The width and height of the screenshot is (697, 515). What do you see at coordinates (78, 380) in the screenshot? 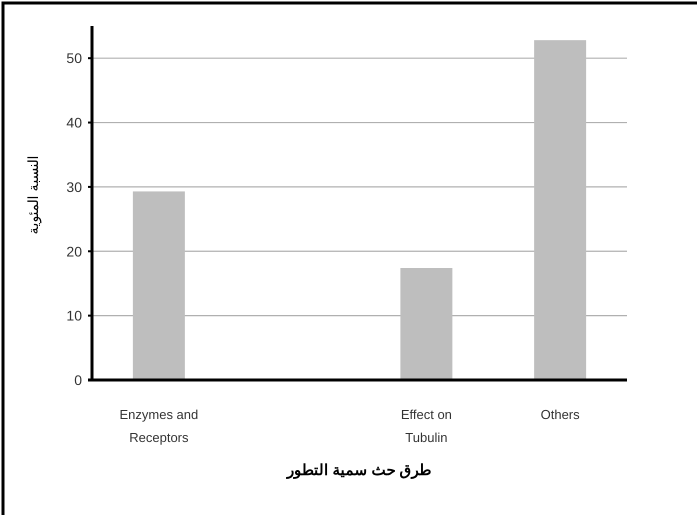
I see `y-tick-label: 0` at bounding box center [78, 380].